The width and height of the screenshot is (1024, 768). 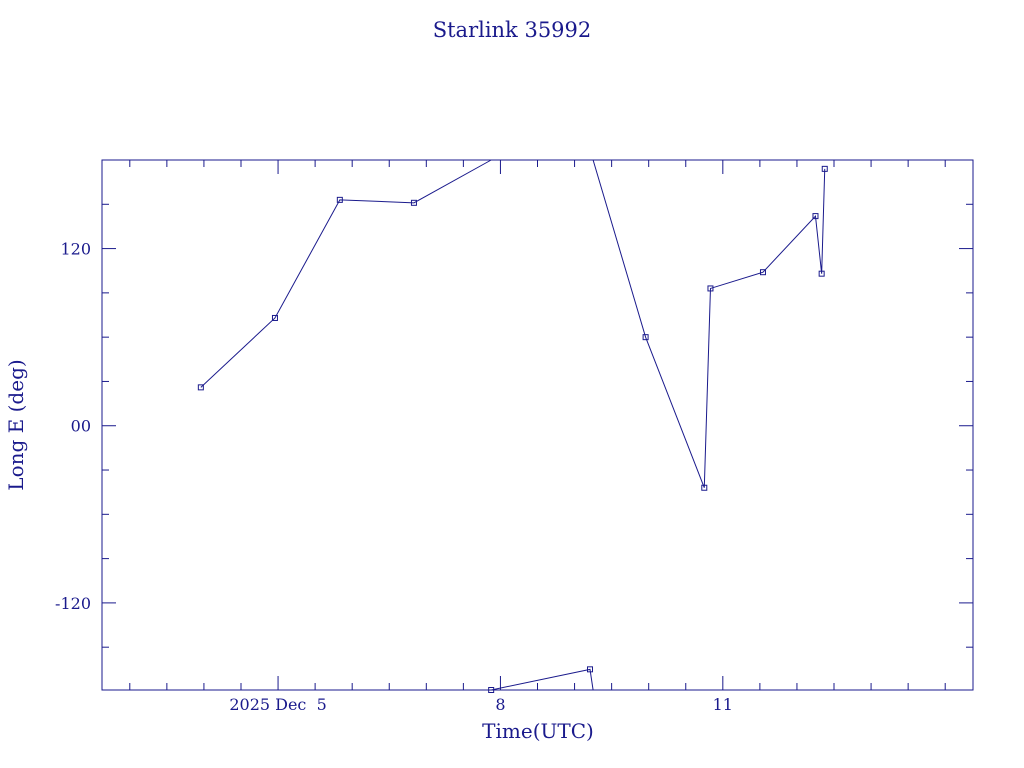 What do you see at coordinates (512, 30) in the screenshot?
I see `chart-title: Starlink 35992` at bounding box center [512, 30].